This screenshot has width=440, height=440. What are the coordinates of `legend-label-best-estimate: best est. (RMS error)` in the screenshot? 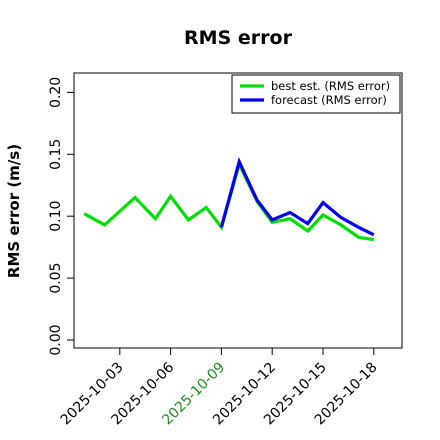 It's located at (330, 86).